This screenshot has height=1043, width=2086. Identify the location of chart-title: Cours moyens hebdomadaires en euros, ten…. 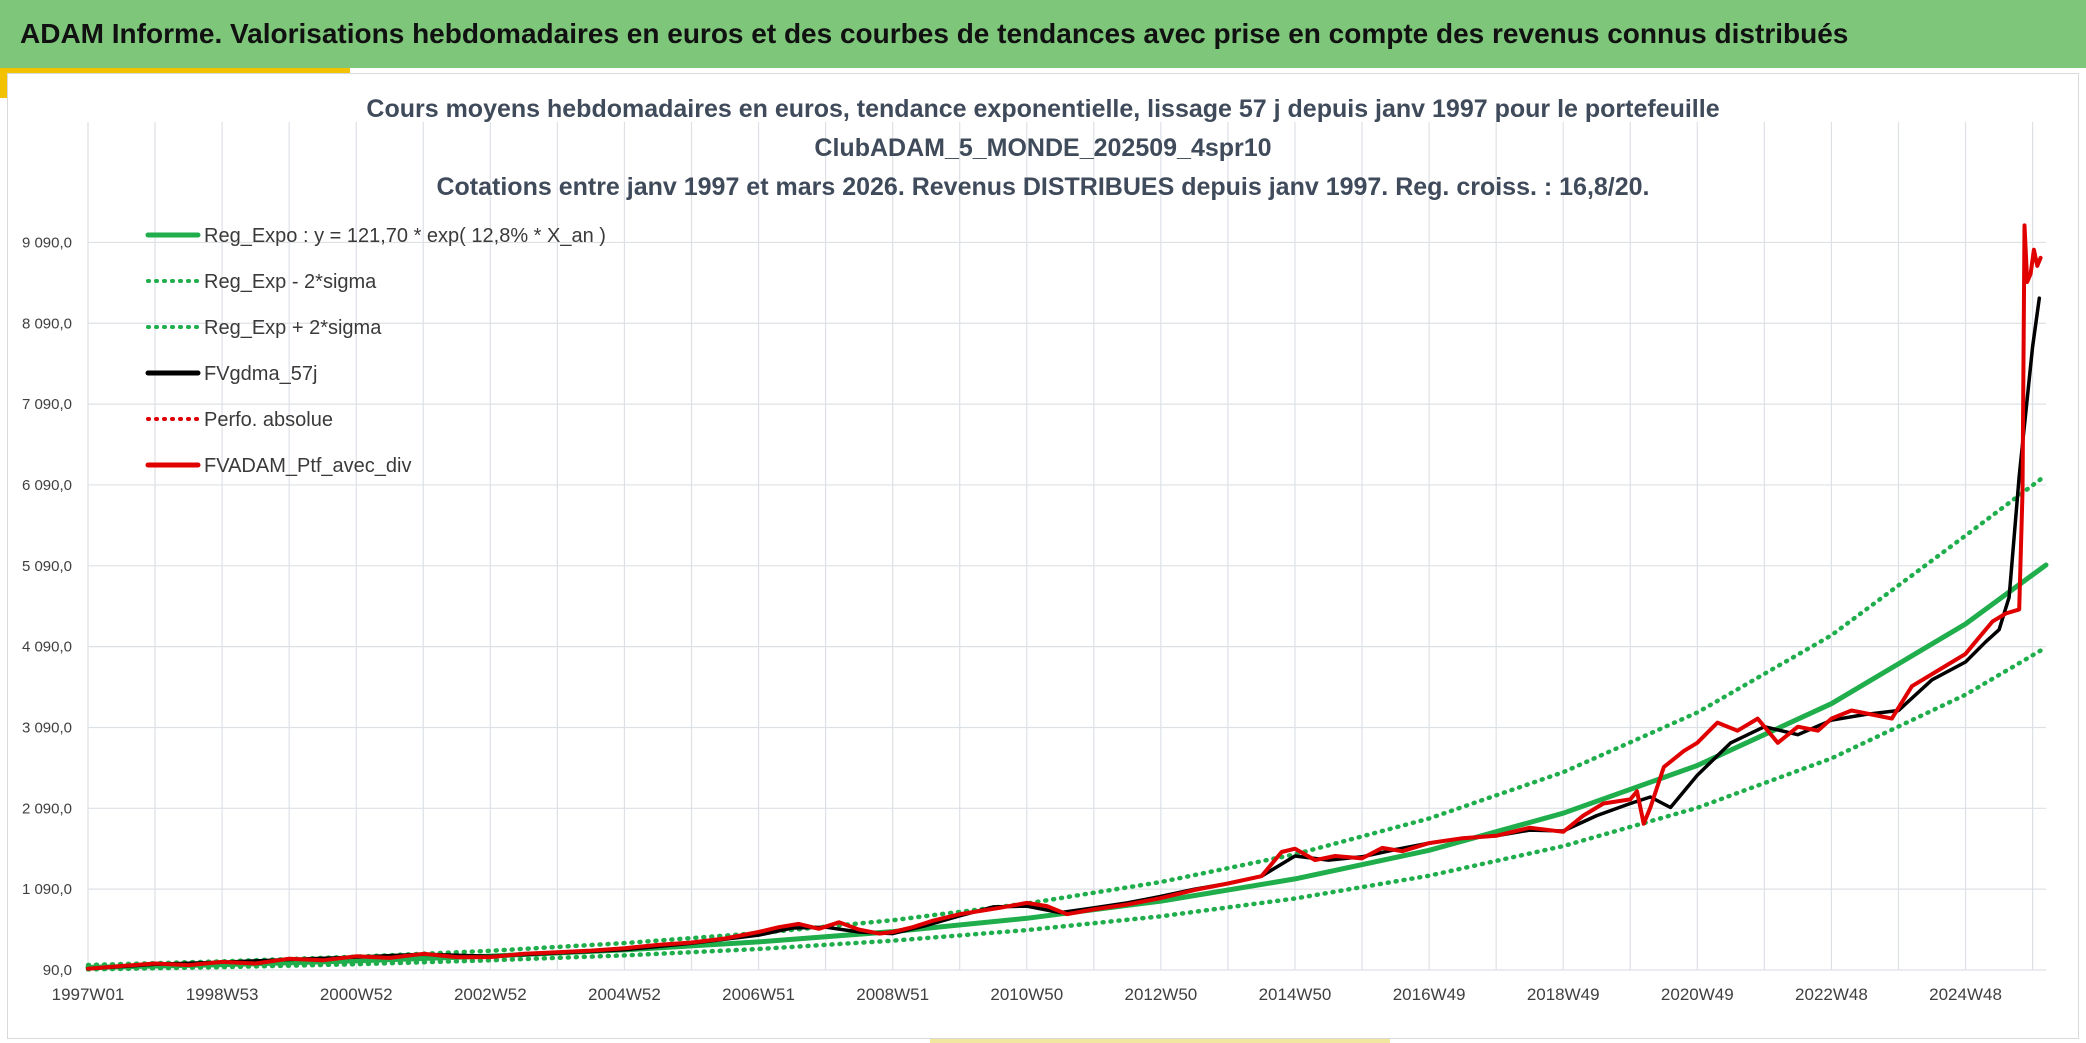
(1042, 148).